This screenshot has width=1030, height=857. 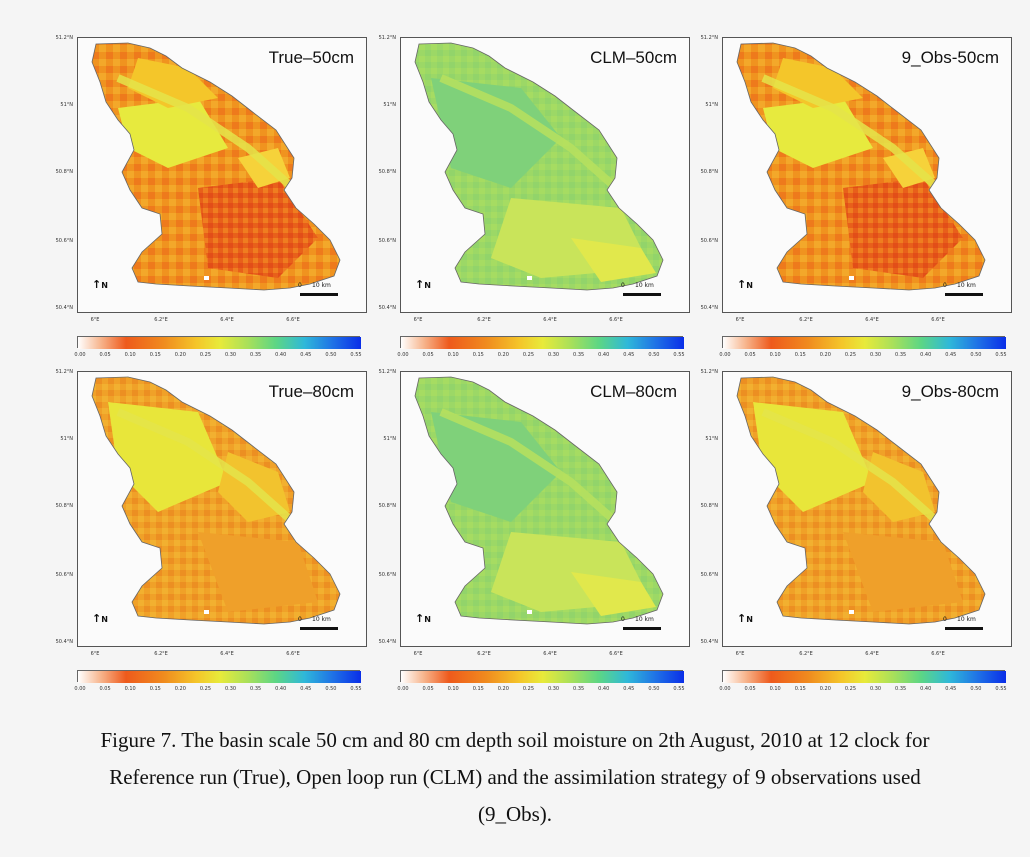 What do you see at coordinates (950, 391) in the screenshot?
I see `panel-title: 9_Obs-80cm` at bounding box center [950, 391].